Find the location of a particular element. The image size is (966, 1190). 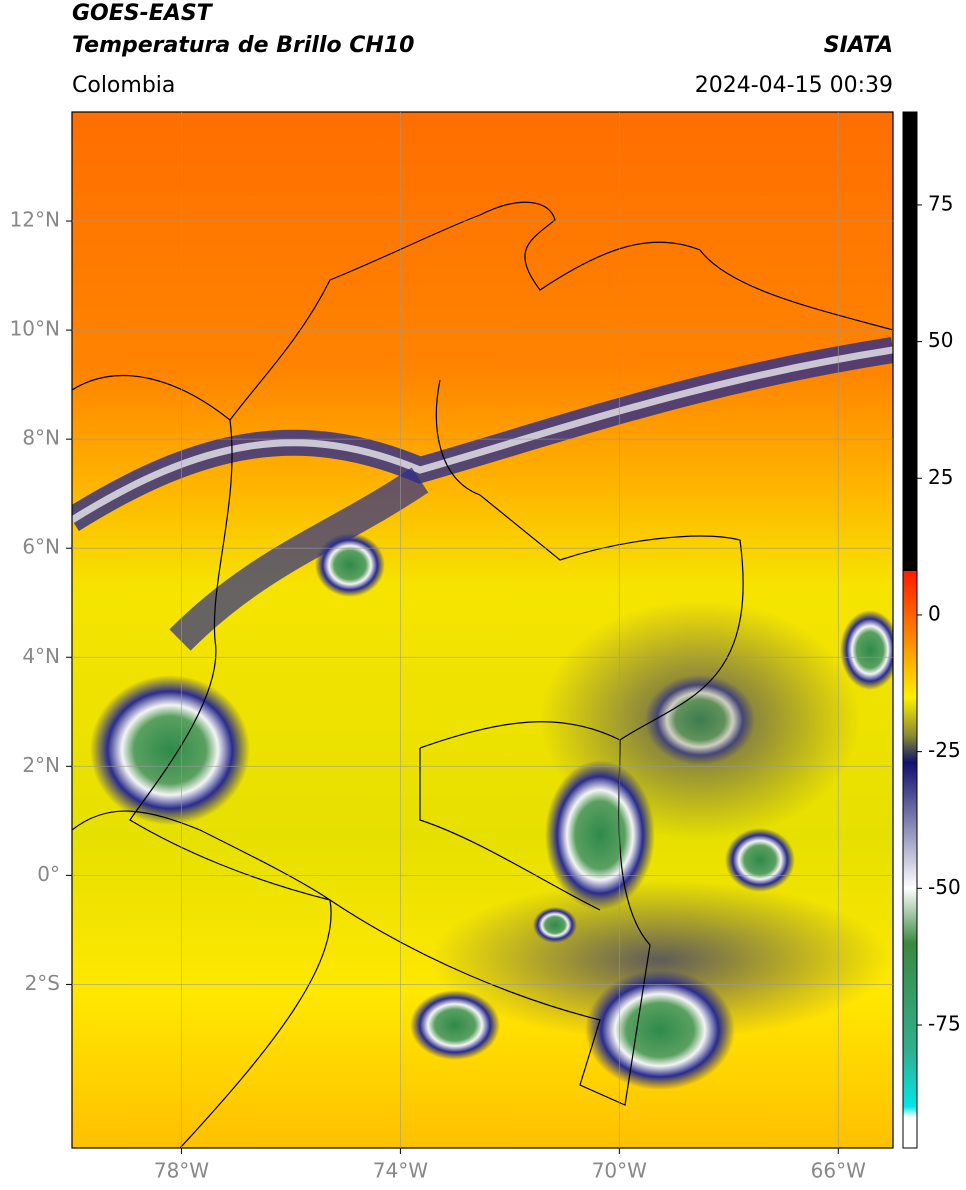

lon-tick-label: 70°W is located at coordinates (619, 1171).